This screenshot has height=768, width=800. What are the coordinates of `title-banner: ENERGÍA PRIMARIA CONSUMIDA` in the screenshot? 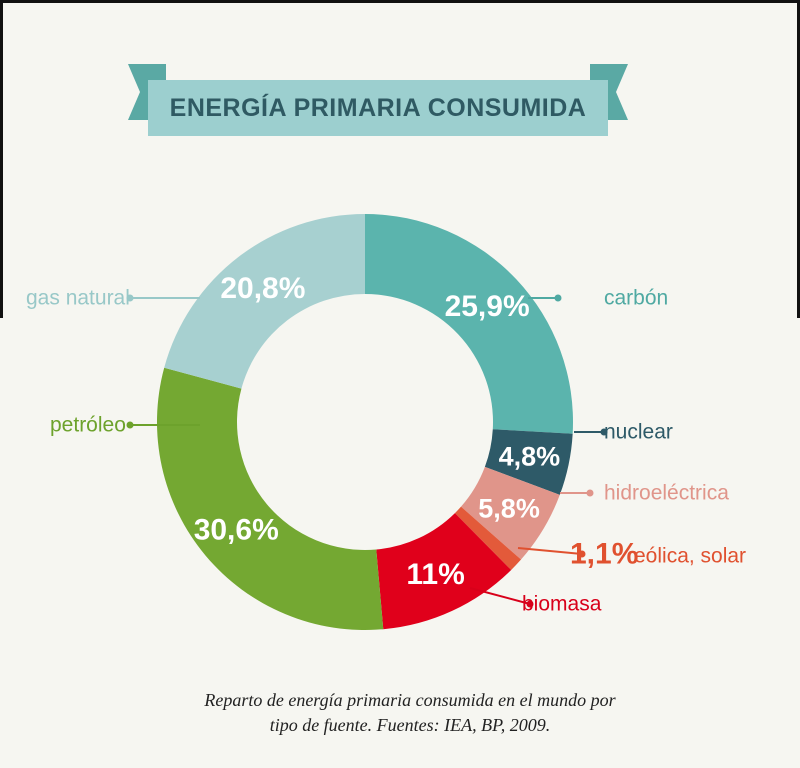 It's located at (378, 100).